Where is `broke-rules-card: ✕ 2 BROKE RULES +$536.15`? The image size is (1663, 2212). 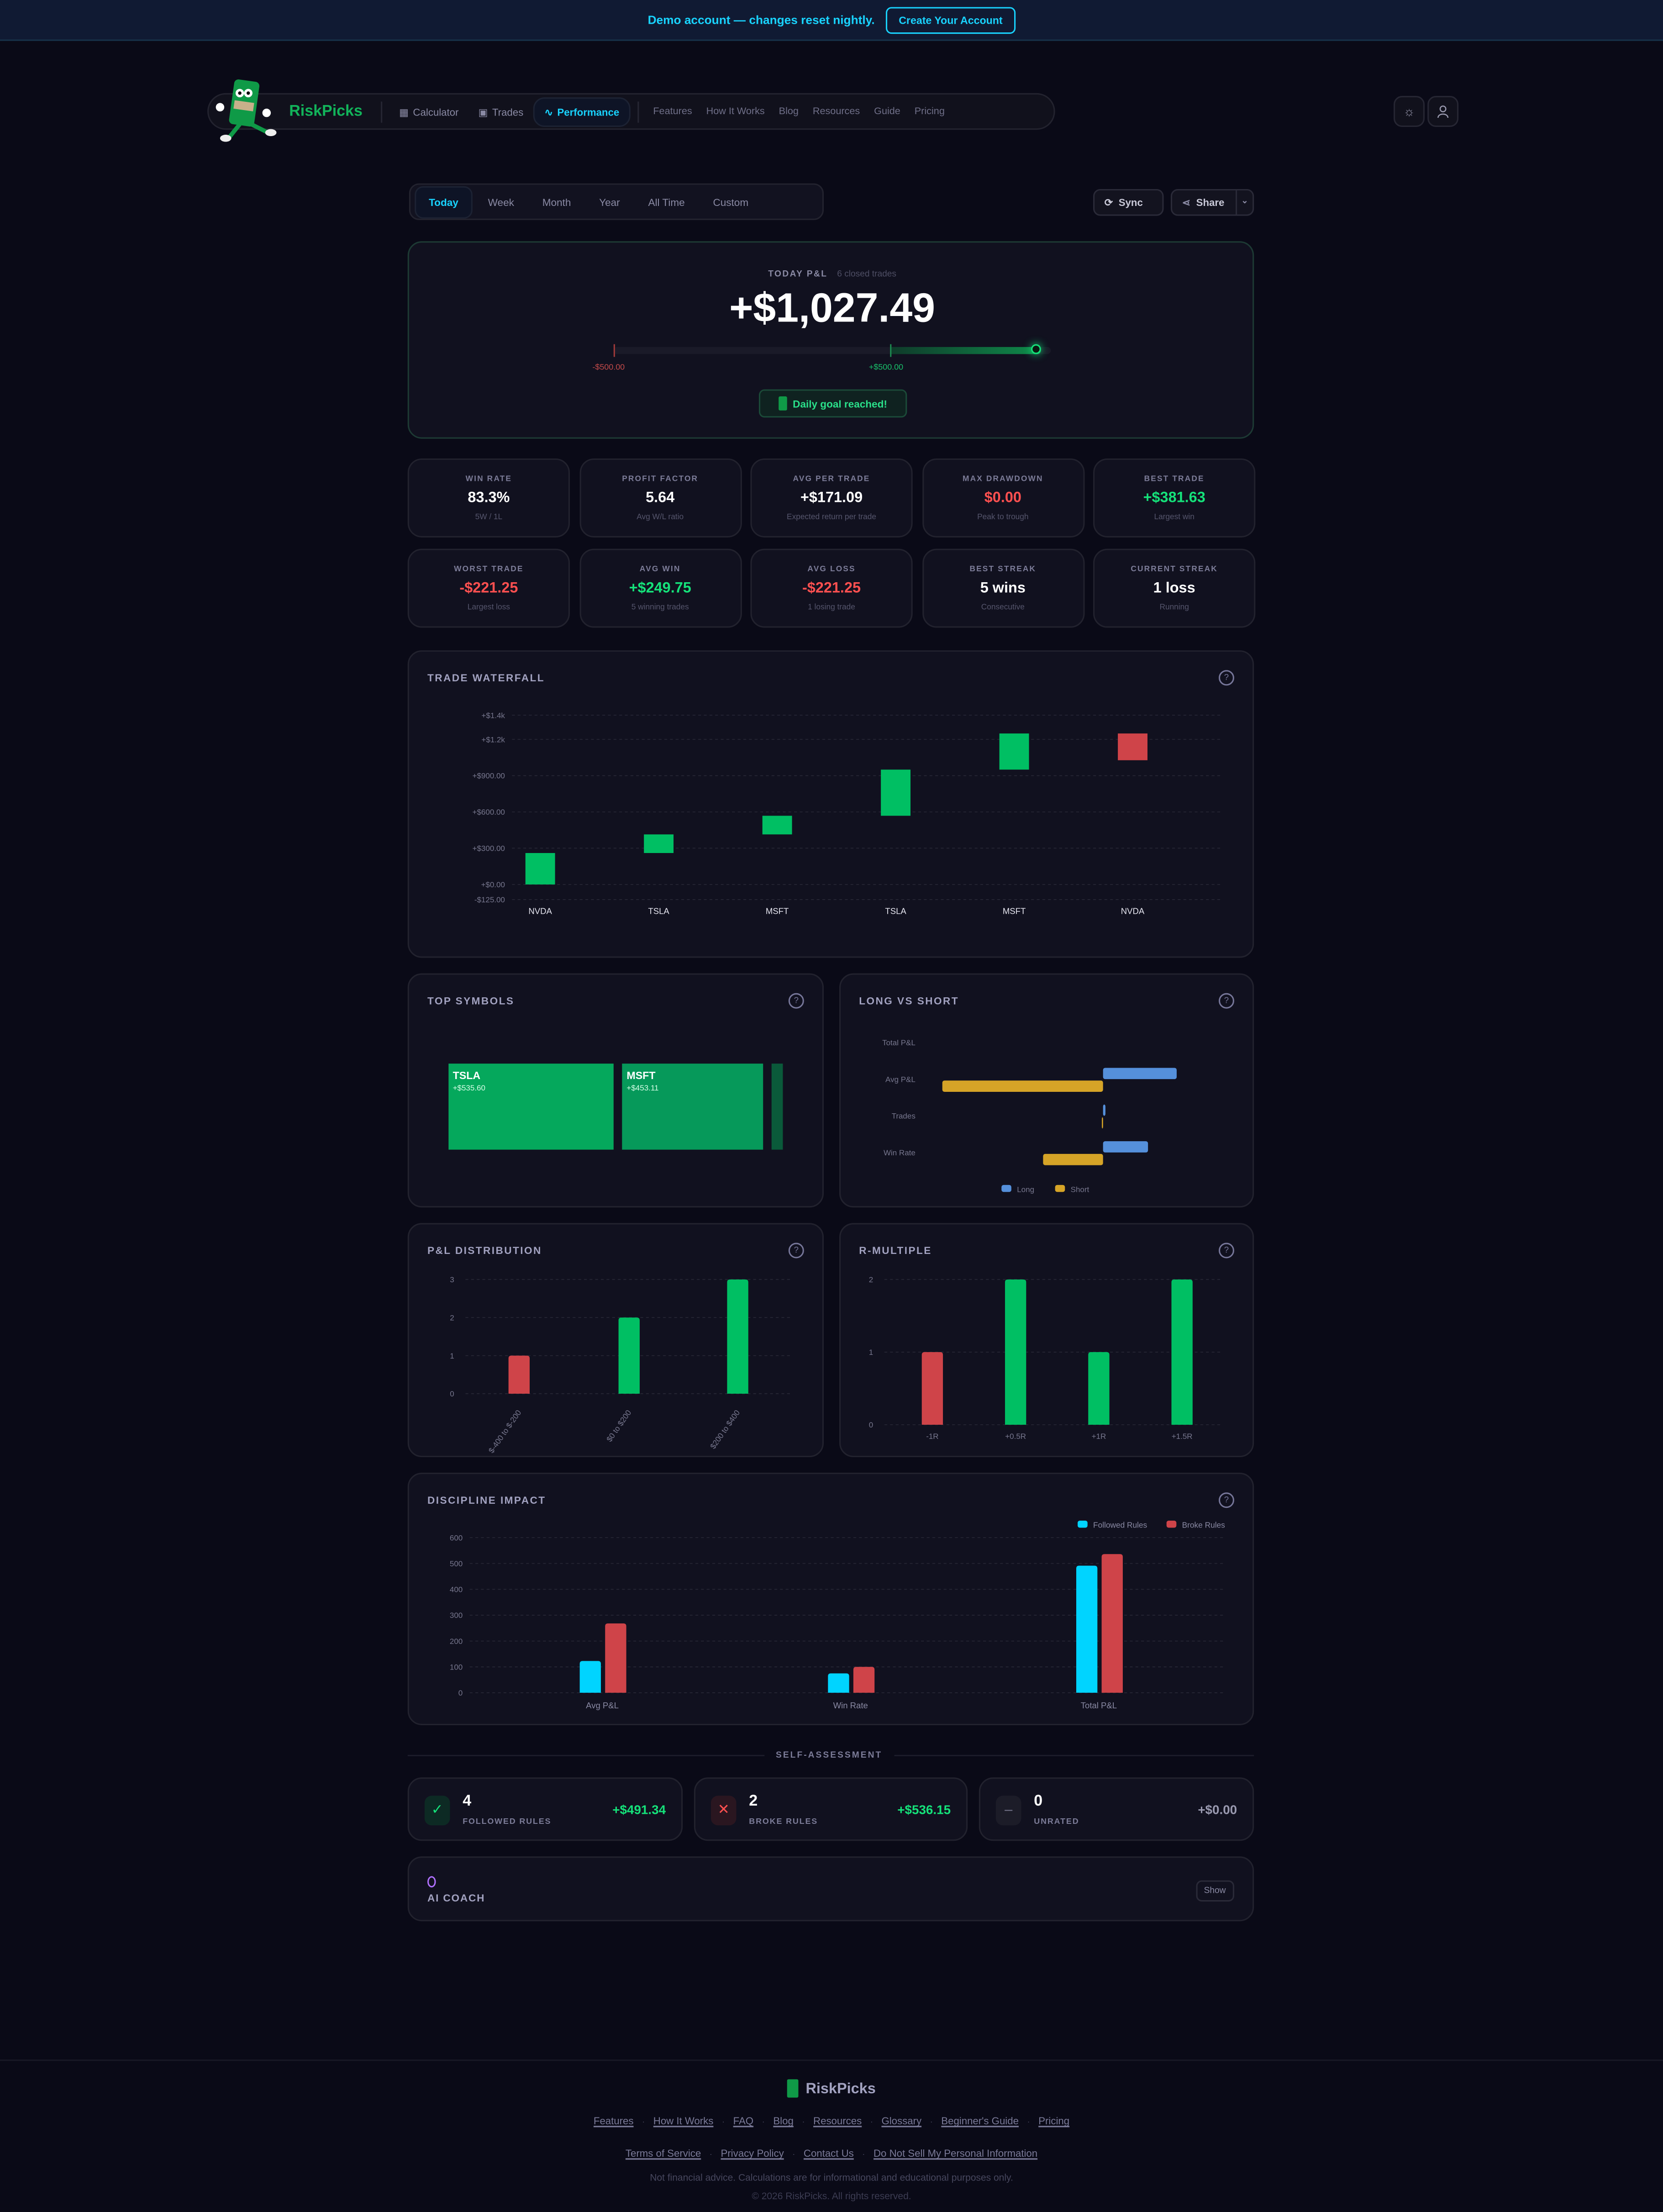 broke-rules-card: ✕ 2 BROKE RULES +$536.15 is located at coordinates (831, 1809).